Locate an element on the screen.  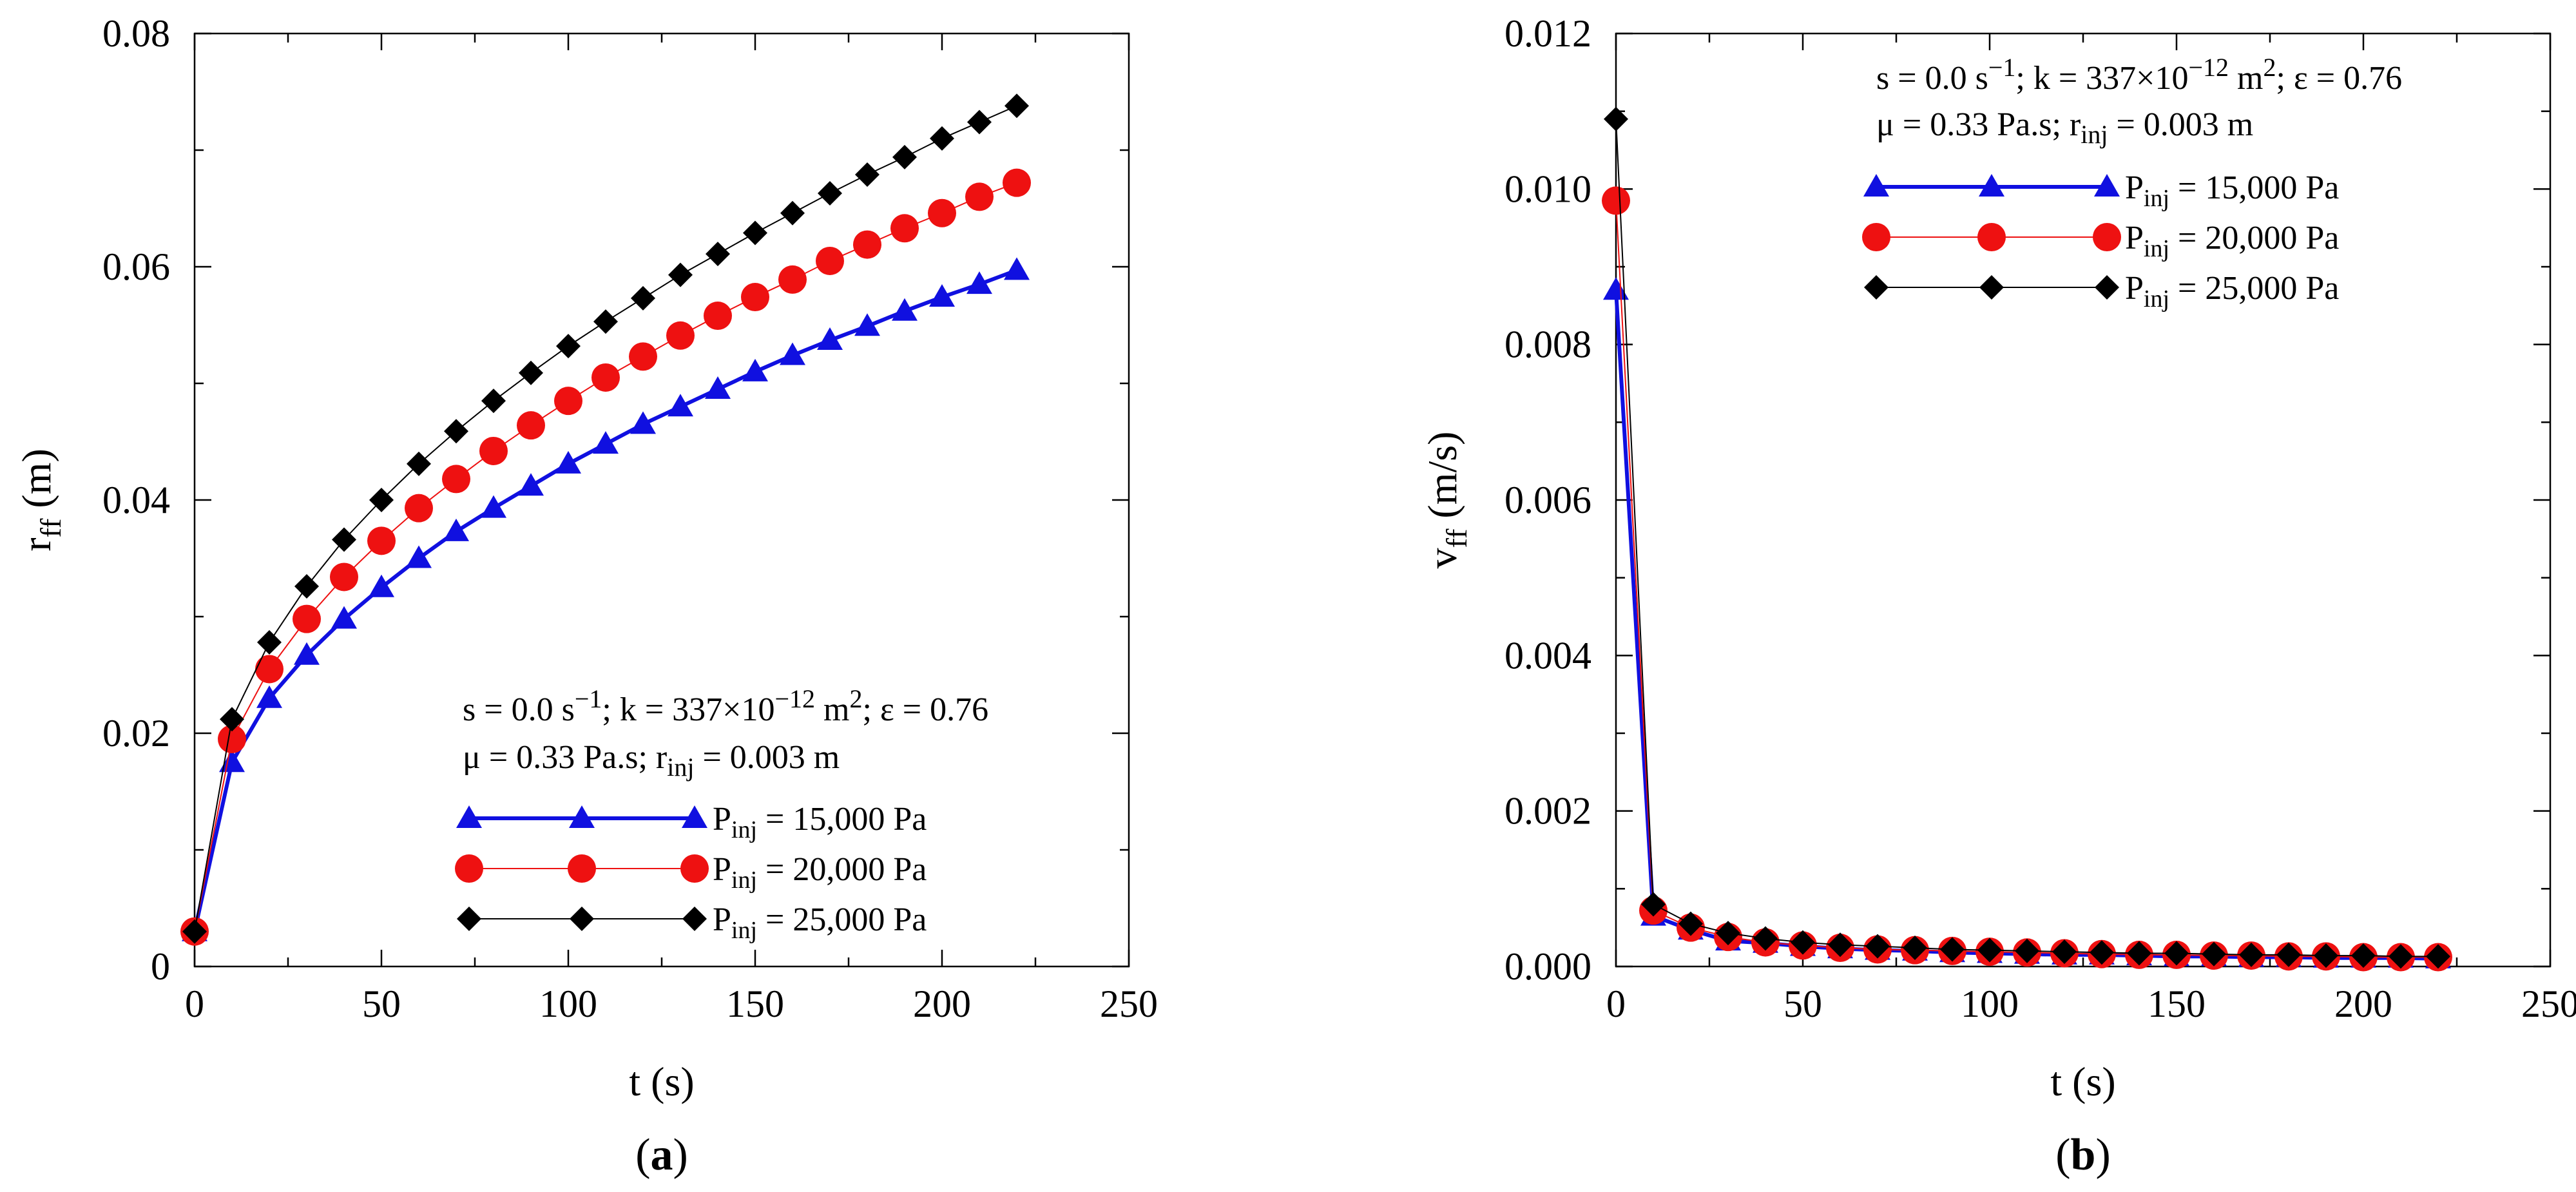
legend-label-rest: = 20,000 Pa is located at coordinates (2254, 238).